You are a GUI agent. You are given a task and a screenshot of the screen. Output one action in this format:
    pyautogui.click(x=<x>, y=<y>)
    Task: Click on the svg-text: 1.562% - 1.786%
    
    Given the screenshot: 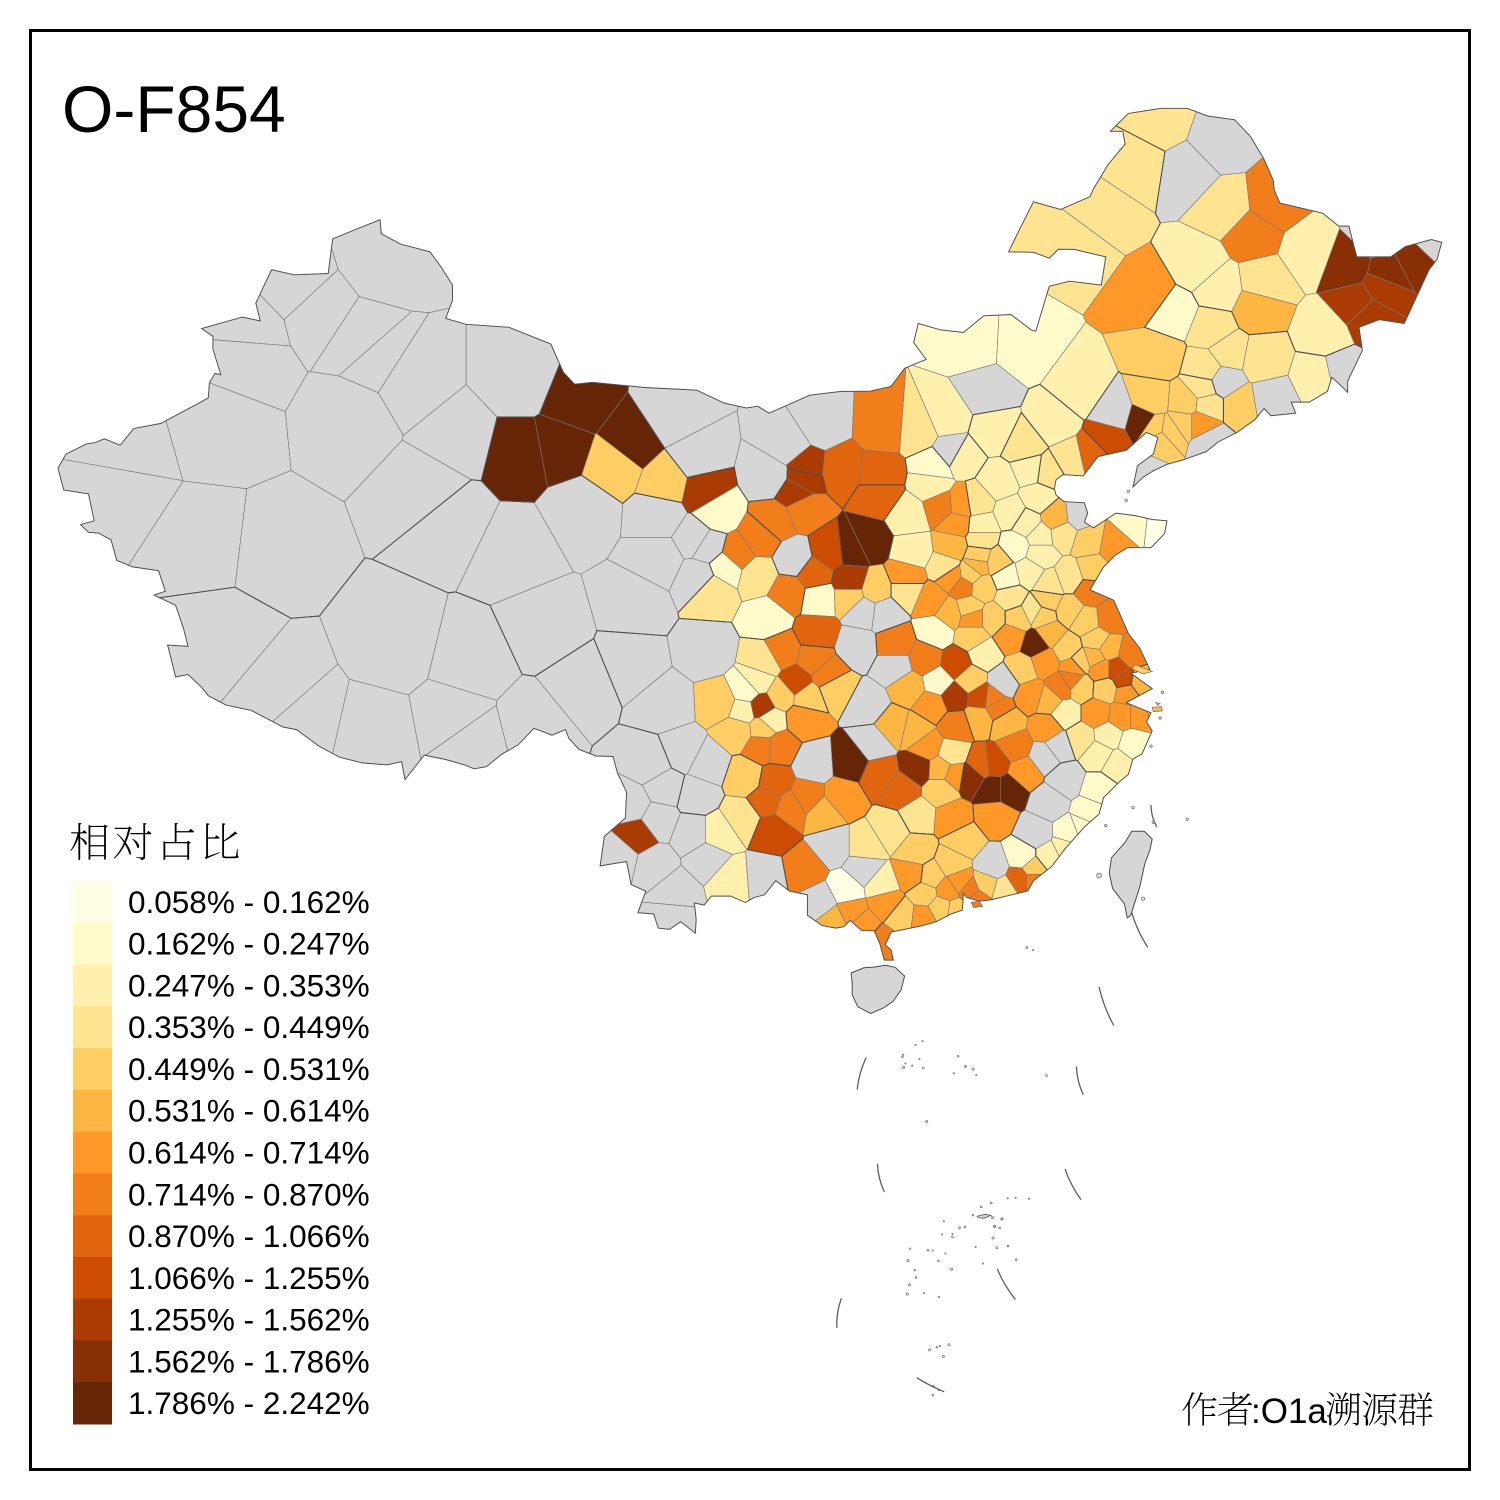 What is the action you would take?
    pyautogui.click(x=249, y=1361)
    